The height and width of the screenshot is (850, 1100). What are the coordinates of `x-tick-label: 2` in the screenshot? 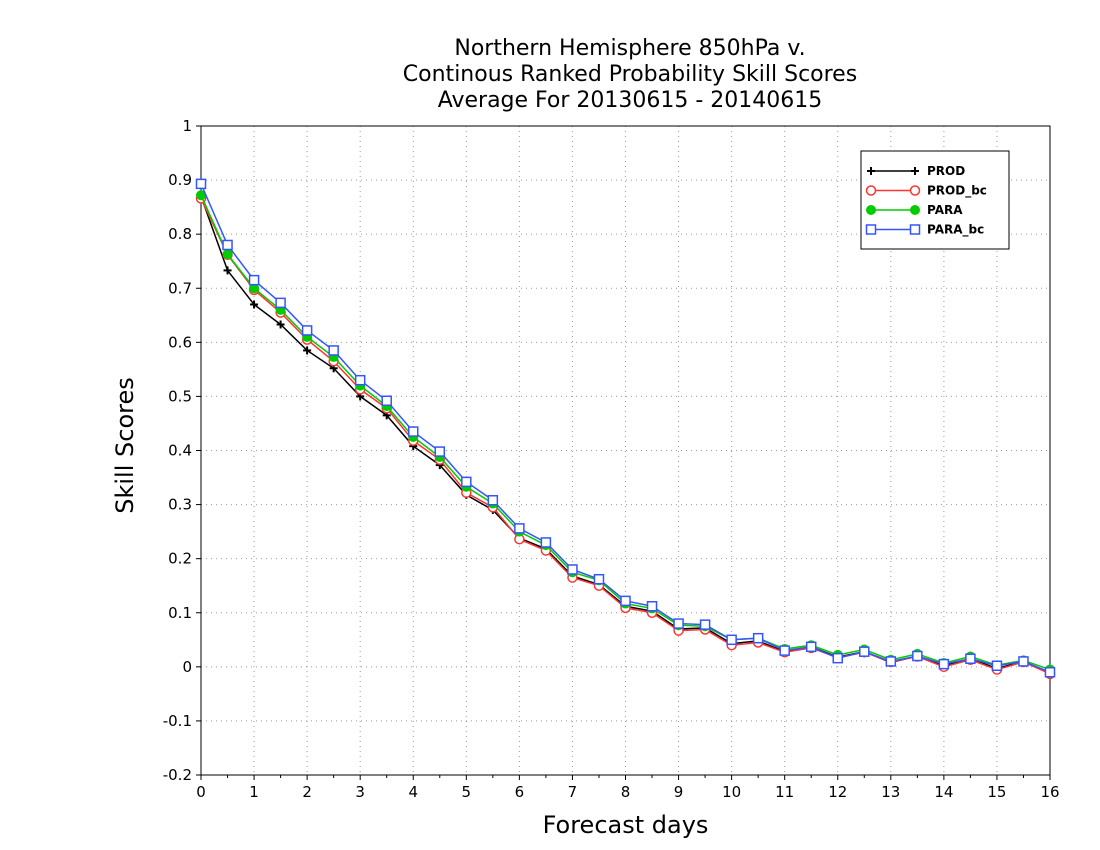 It's located at (307, 792).